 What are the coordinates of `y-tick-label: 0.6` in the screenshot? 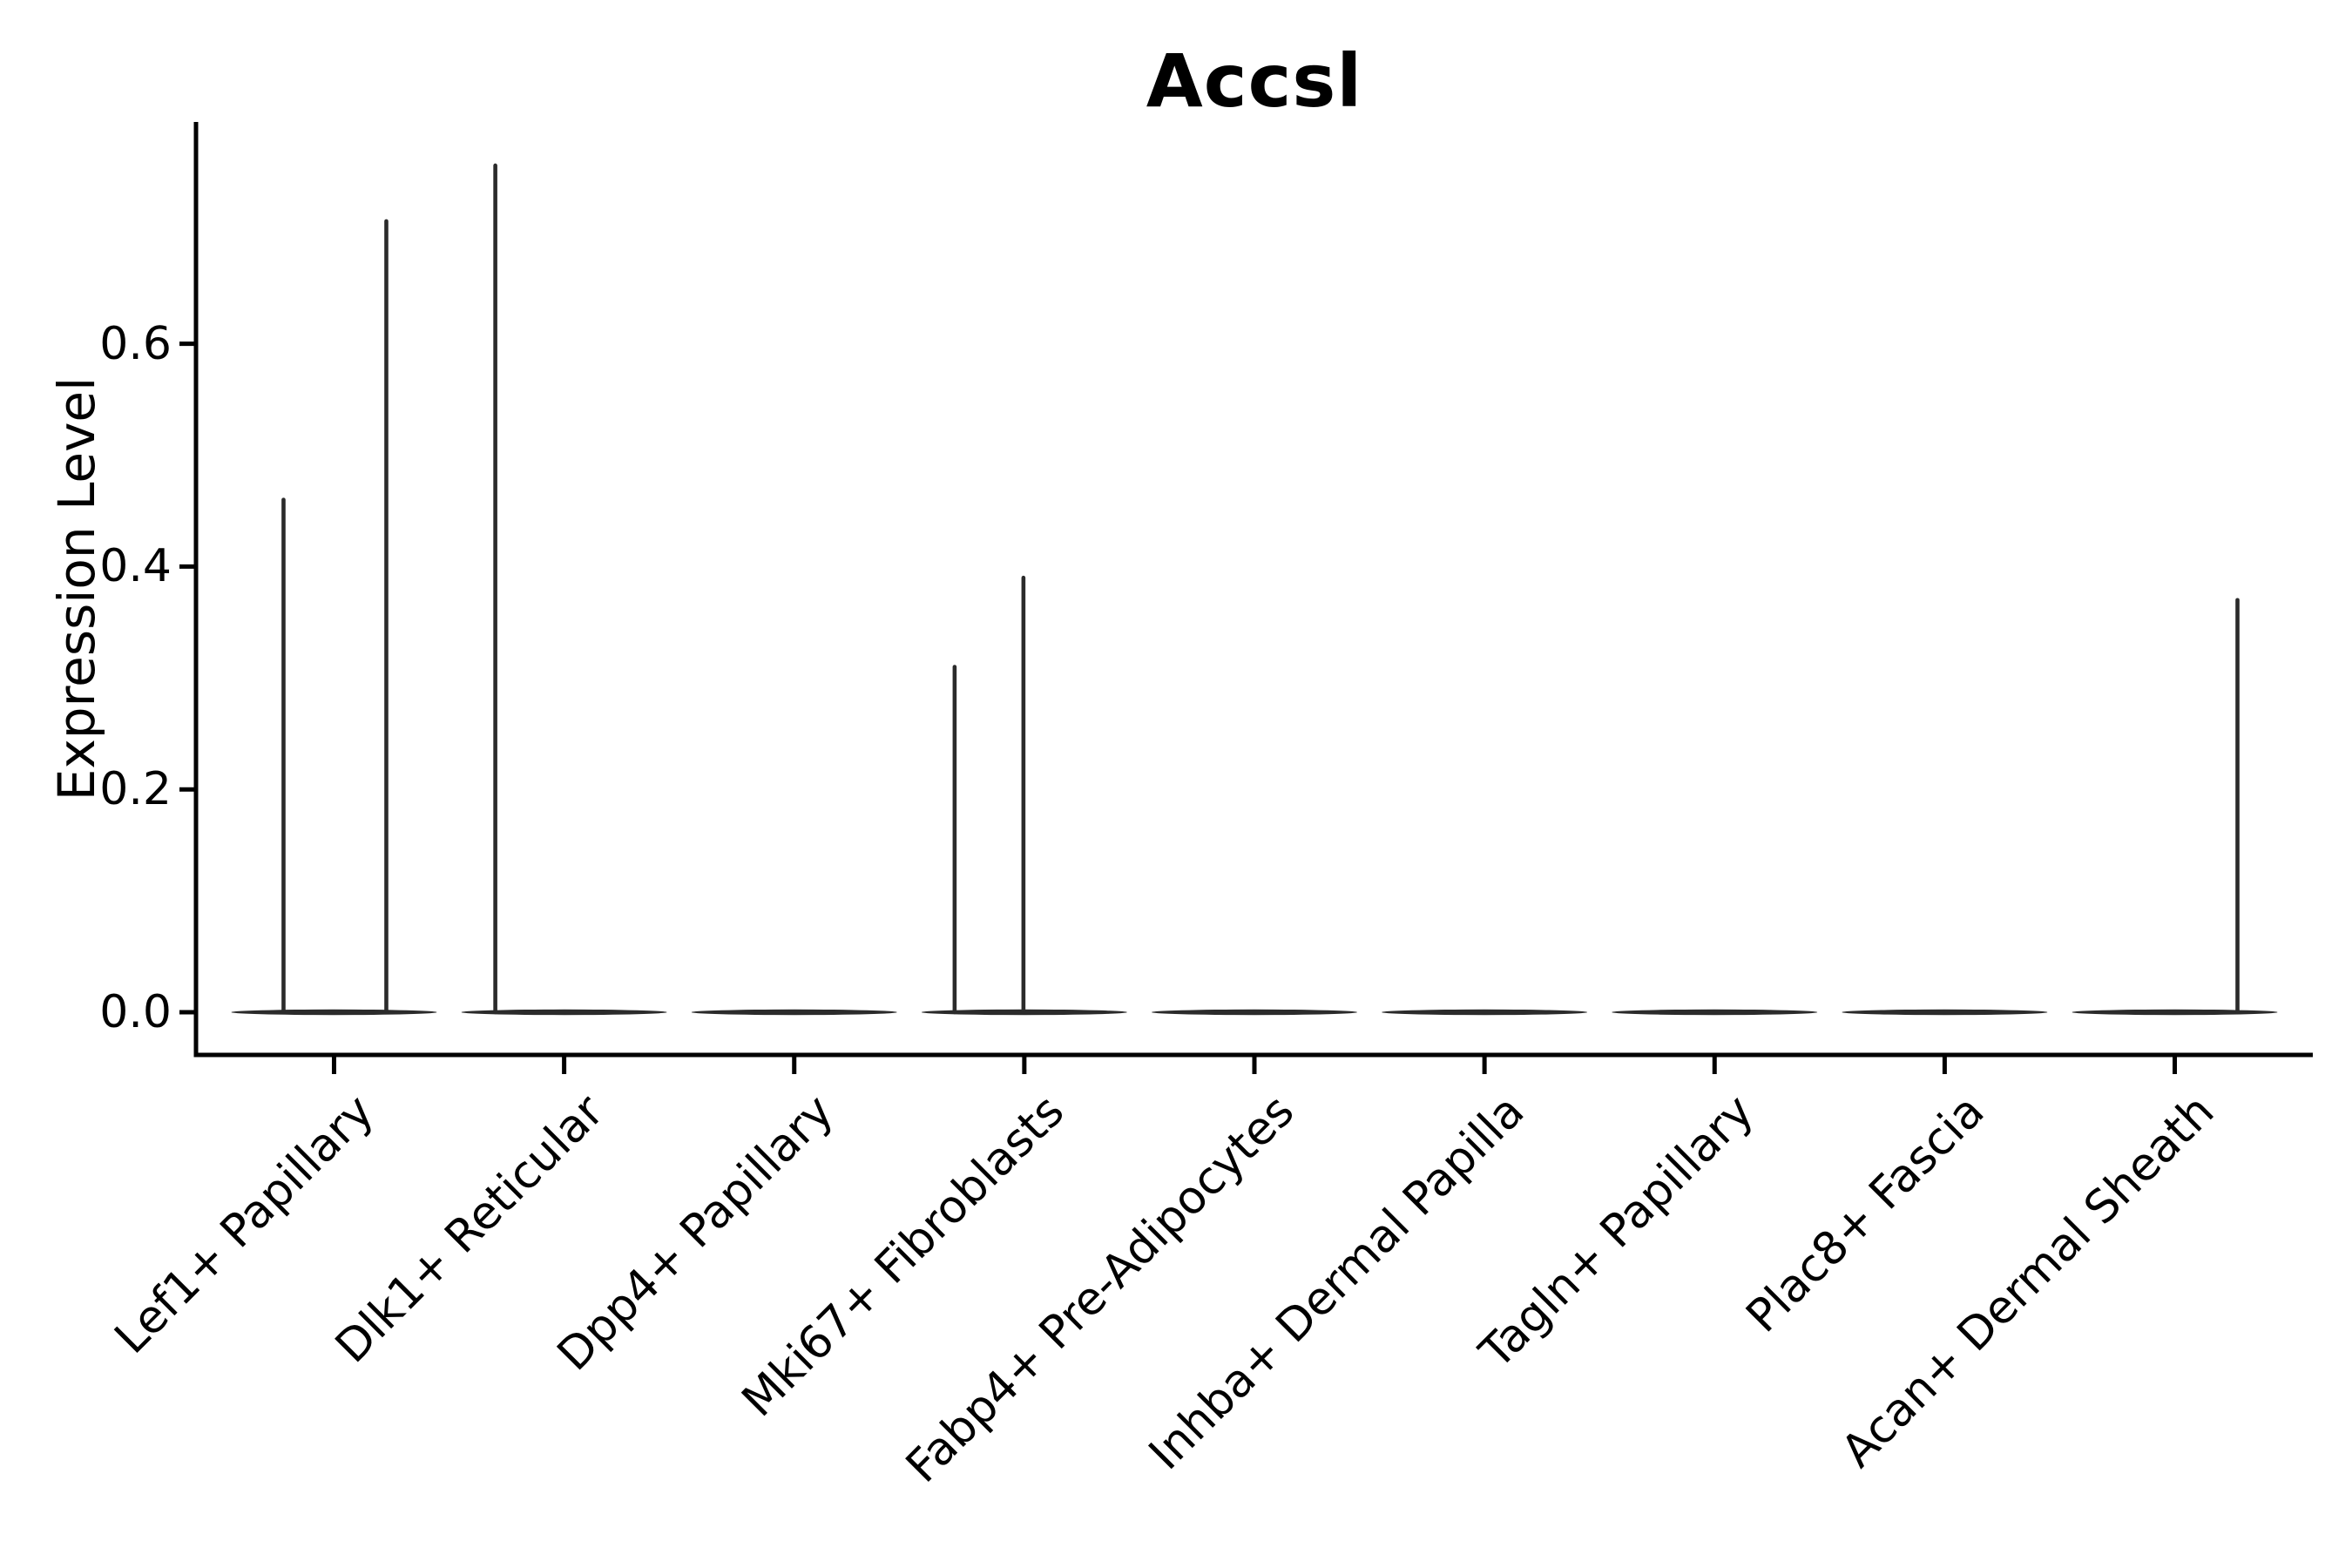 It's located at (135, 343).